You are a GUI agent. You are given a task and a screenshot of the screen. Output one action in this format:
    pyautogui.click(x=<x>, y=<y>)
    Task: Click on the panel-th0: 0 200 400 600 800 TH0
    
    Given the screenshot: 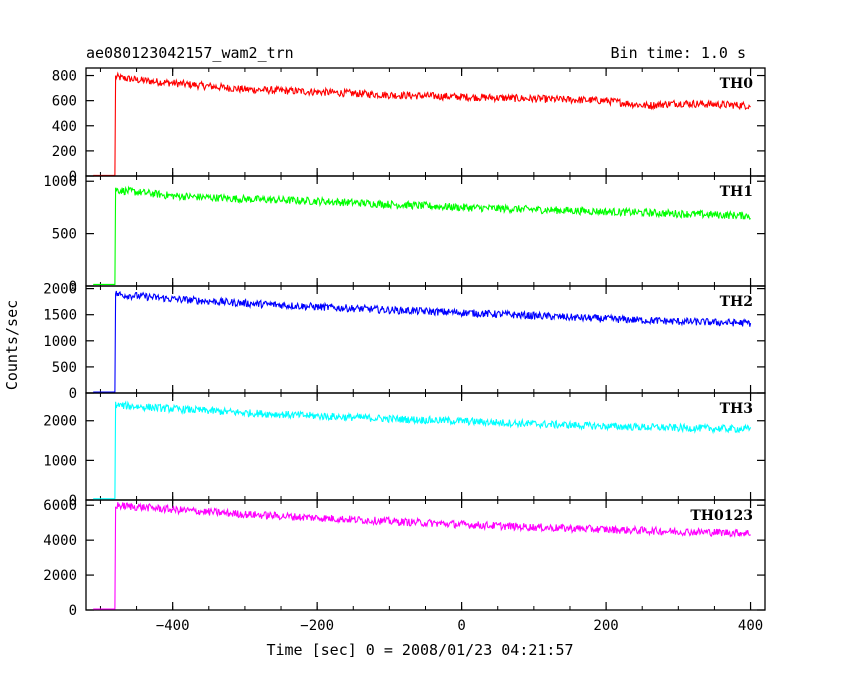 What is the action you would take?
    pyautogui.click(x=409, y=126)
    